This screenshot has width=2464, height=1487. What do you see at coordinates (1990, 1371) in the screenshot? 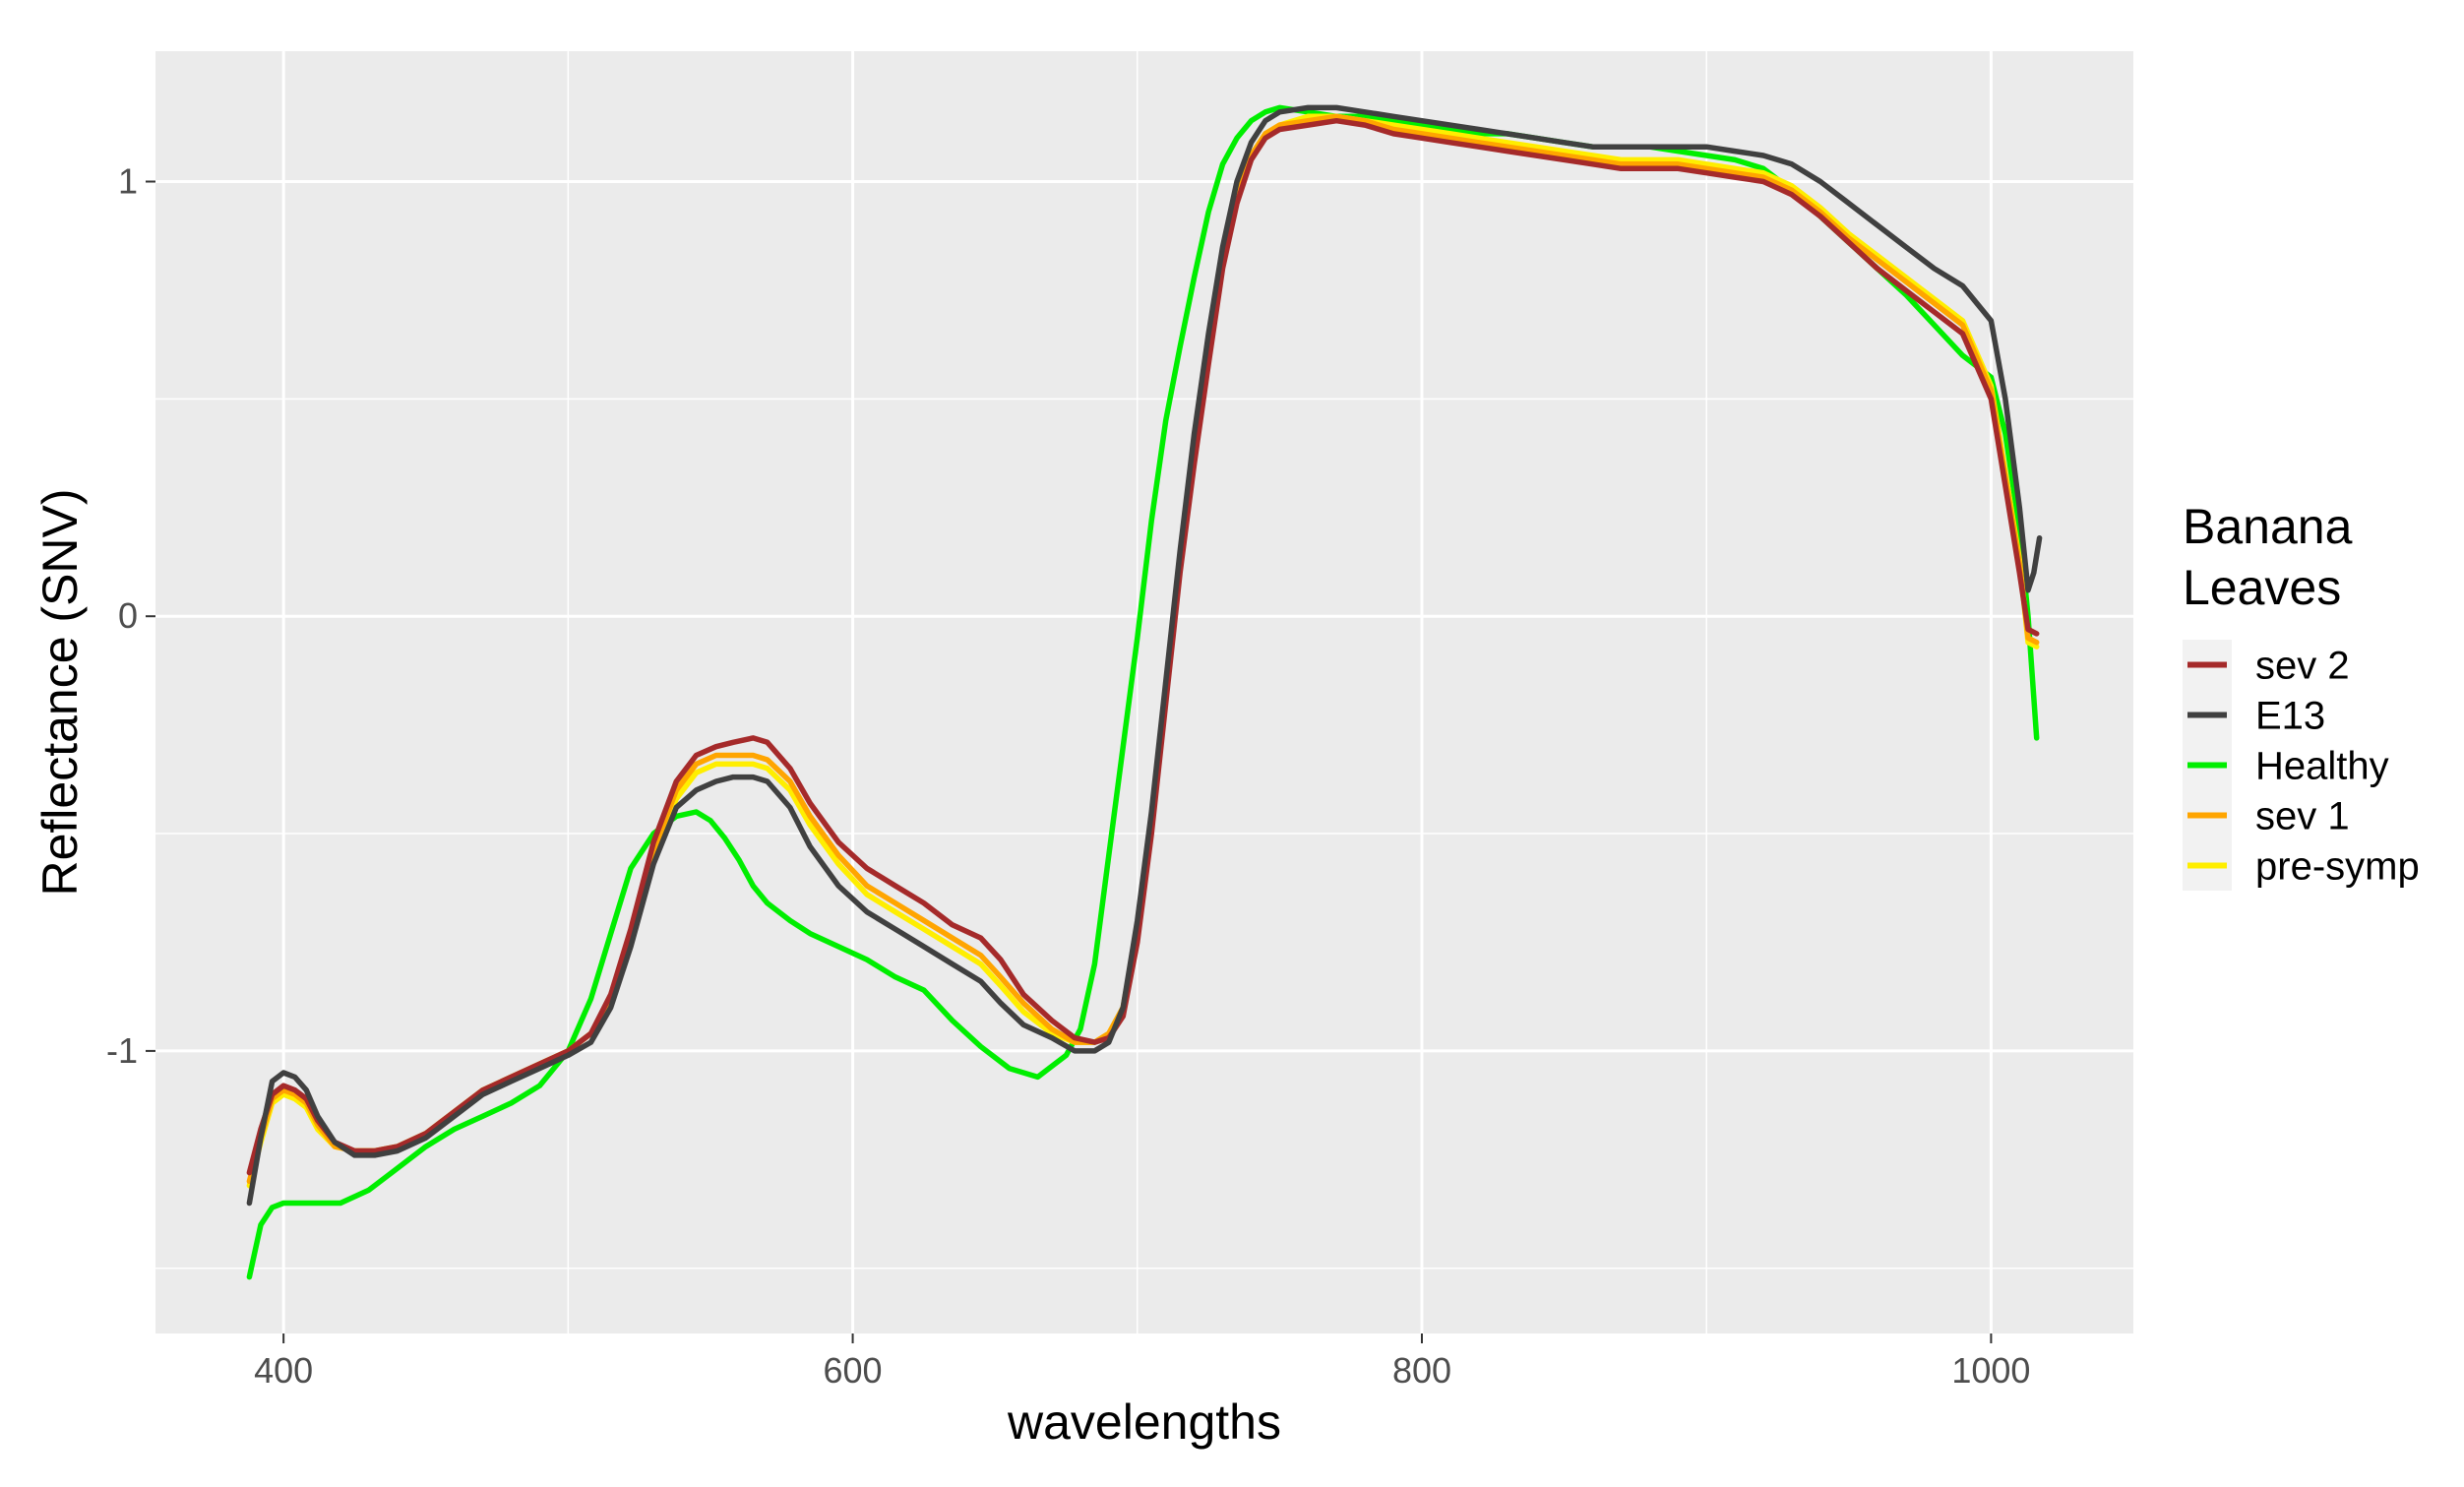
I see `x-tick-label: 1000` at bounding box center [1990, 1371].